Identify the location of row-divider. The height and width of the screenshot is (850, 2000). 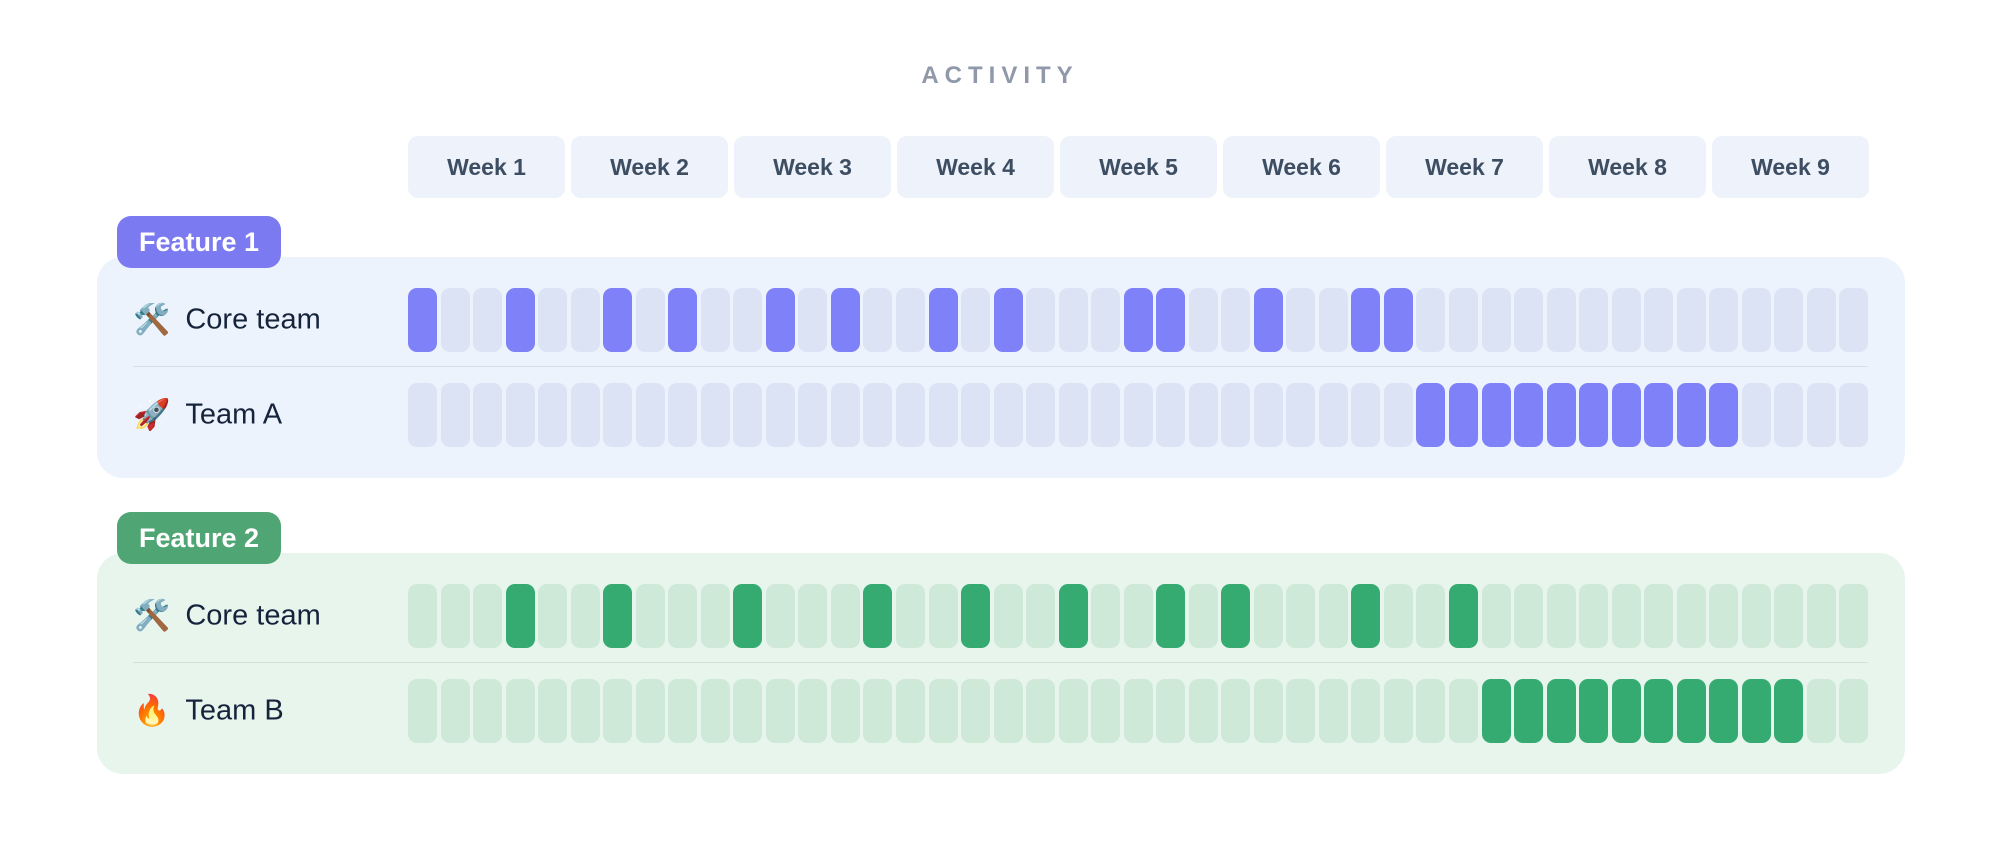
(1000, 366).